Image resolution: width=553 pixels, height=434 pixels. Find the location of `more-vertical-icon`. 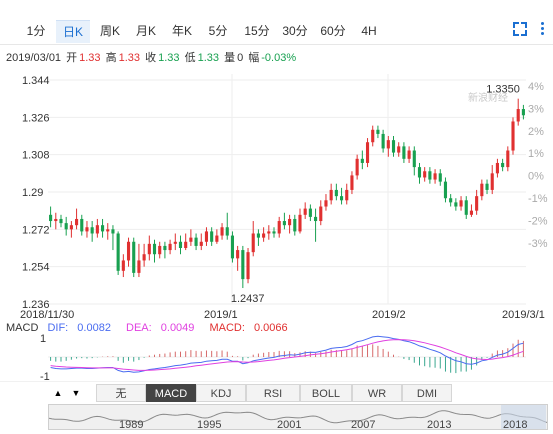

more-vertical-icon is located at coordinates (543, 28).